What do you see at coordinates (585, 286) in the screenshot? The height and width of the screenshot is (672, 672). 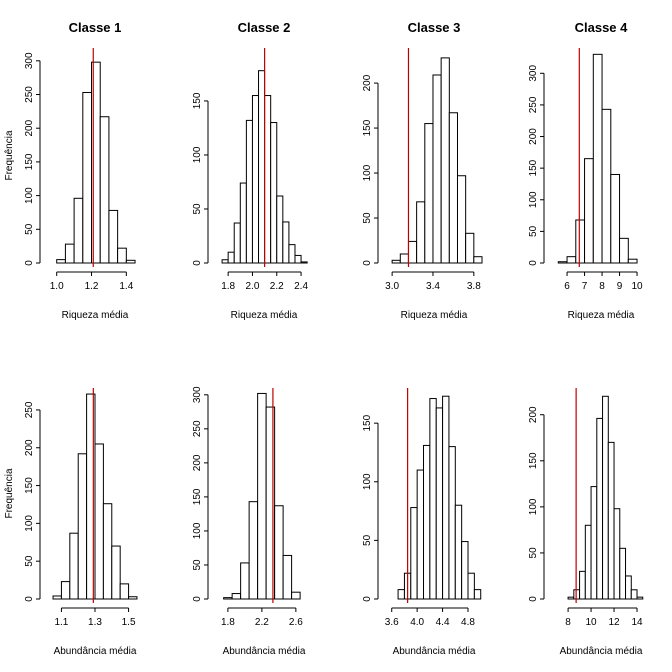 I see `x-tick-label: 7` at bounding box center [585, 286].